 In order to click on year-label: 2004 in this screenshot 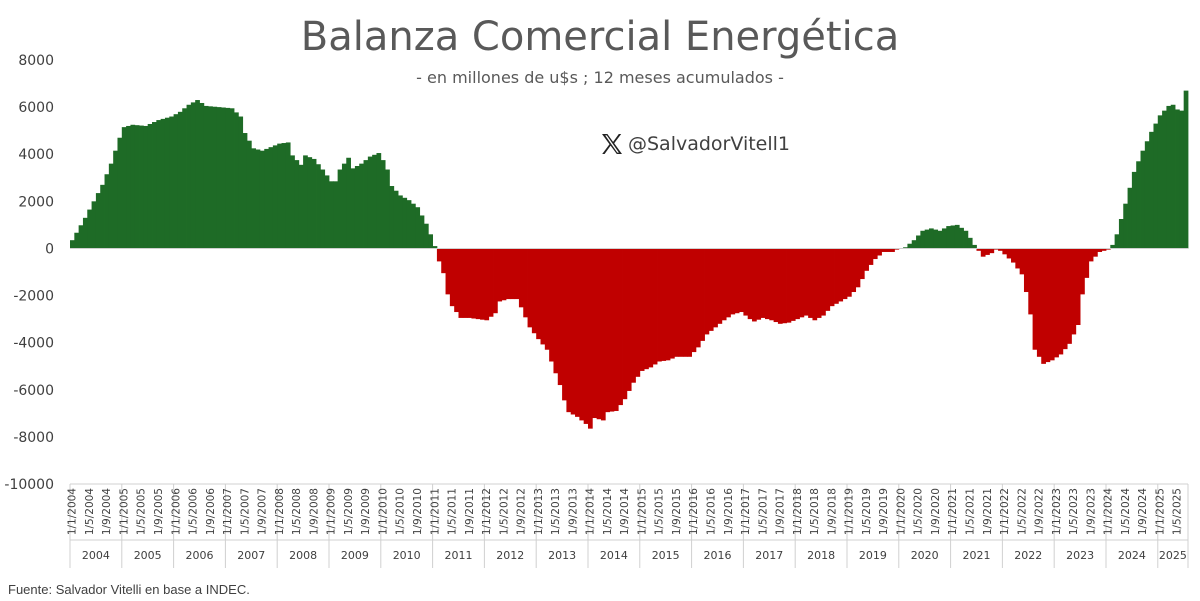, I will do `click(96, 555)`.